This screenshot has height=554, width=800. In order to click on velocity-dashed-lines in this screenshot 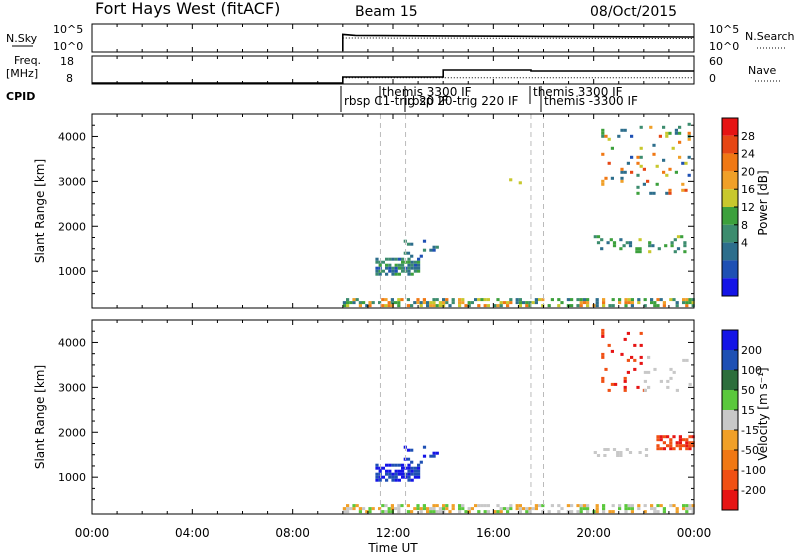, I will do `click(461, 417)`.